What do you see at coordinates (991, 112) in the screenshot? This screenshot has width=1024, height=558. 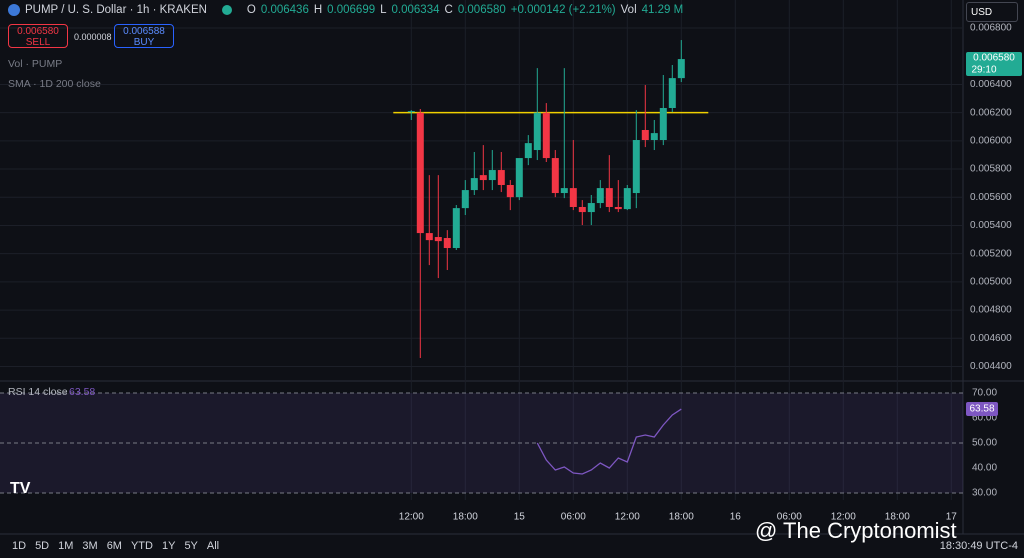 I see `y-tick-label: 0.006200` at bounding box center [991, 112].